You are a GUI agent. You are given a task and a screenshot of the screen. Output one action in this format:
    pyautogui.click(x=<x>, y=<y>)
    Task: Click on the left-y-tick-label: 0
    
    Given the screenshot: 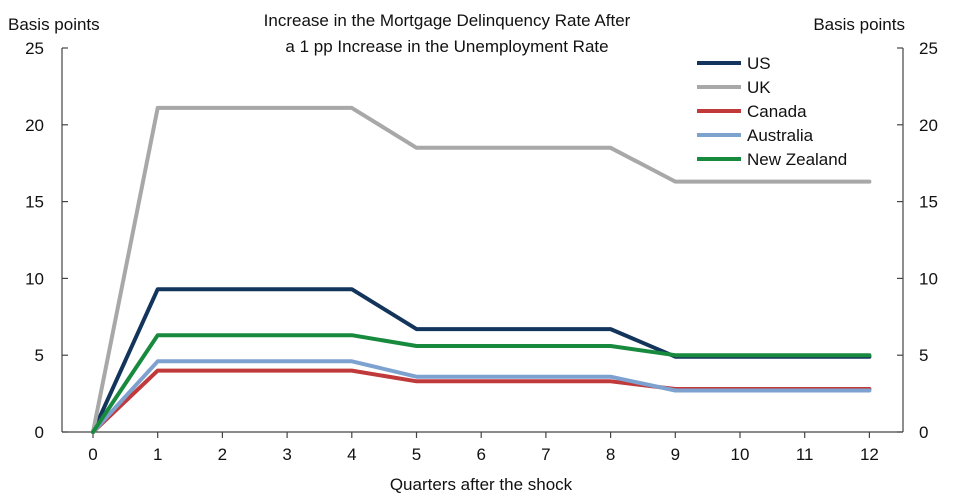 What is the action you would take?
    pyautogui.click(x=39, y=432)
    